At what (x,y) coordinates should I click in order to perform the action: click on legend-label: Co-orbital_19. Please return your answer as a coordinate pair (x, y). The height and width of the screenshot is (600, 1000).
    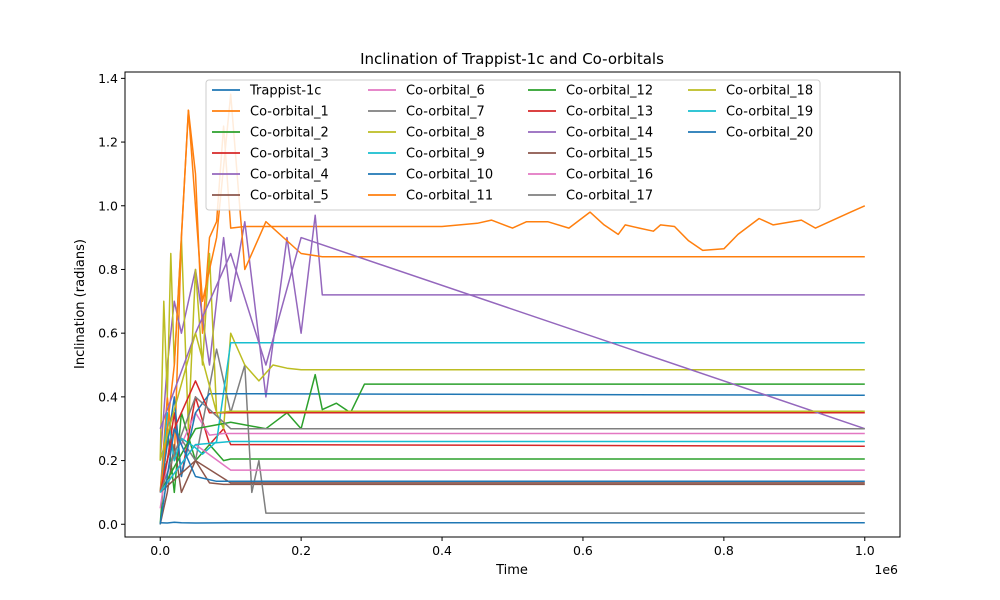
    Looking at the image, I should click on (769, 112).